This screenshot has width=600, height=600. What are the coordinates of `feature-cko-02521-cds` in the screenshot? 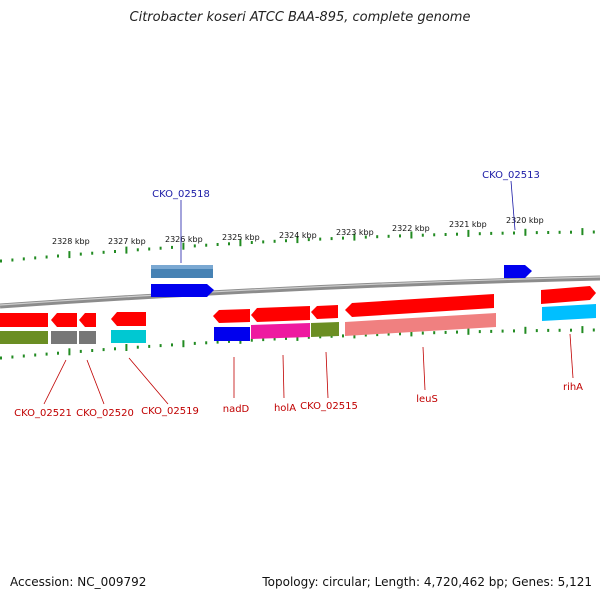 It's located at (24, 337).